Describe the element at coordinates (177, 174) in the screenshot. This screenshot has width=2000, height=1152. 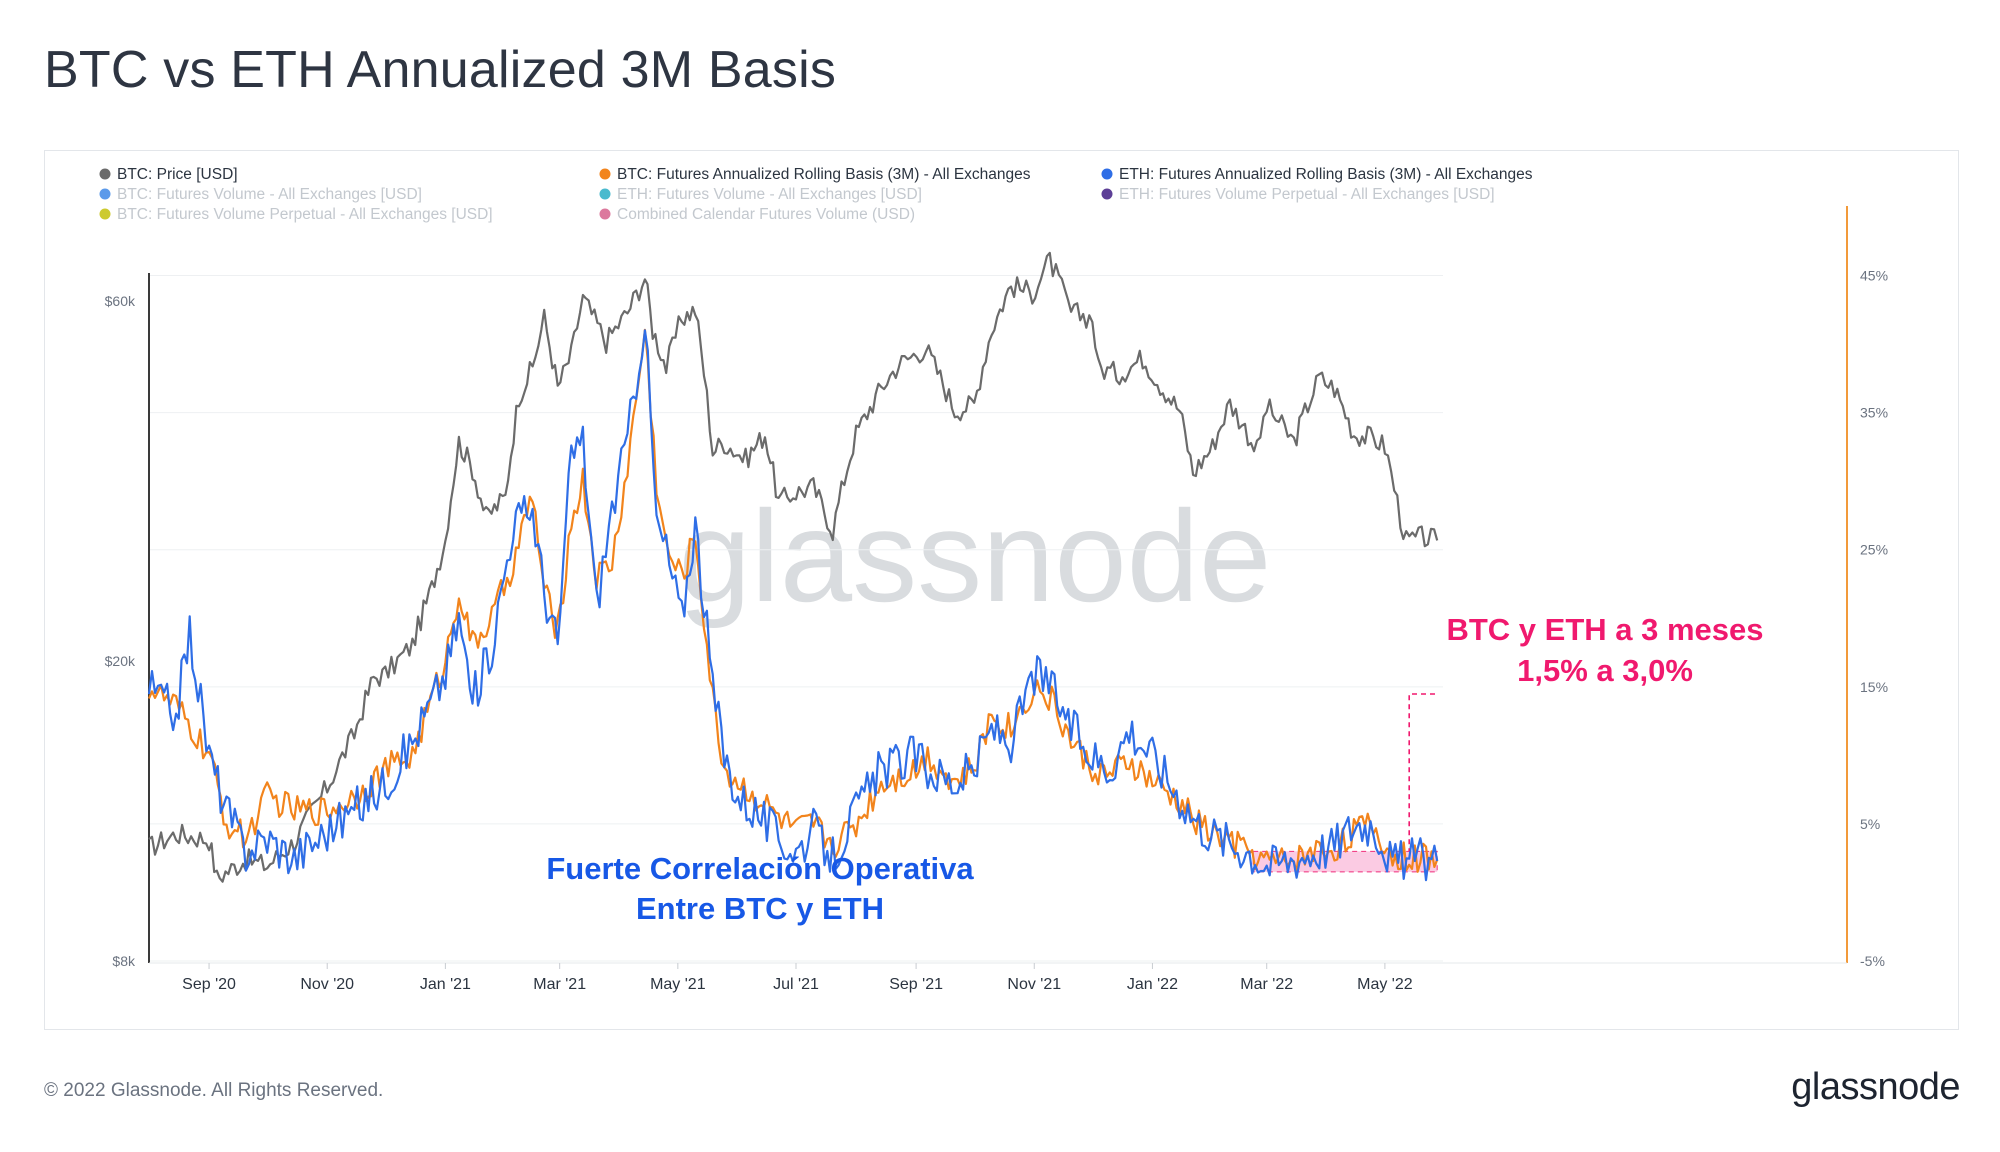
I see `legend-item-label: BTC: Price [USD]` at that location.